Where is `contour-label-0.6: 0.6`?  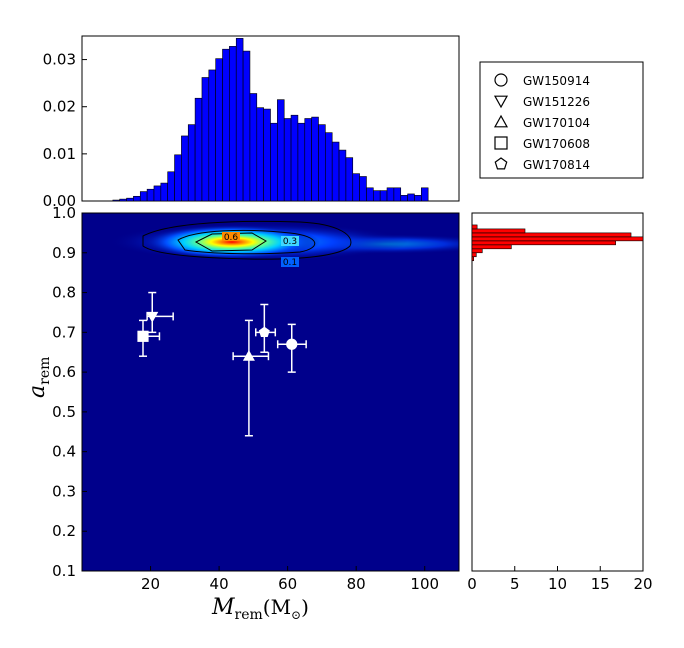
contour-label-0.6: 0.6 is located at coordinates (231, 238).